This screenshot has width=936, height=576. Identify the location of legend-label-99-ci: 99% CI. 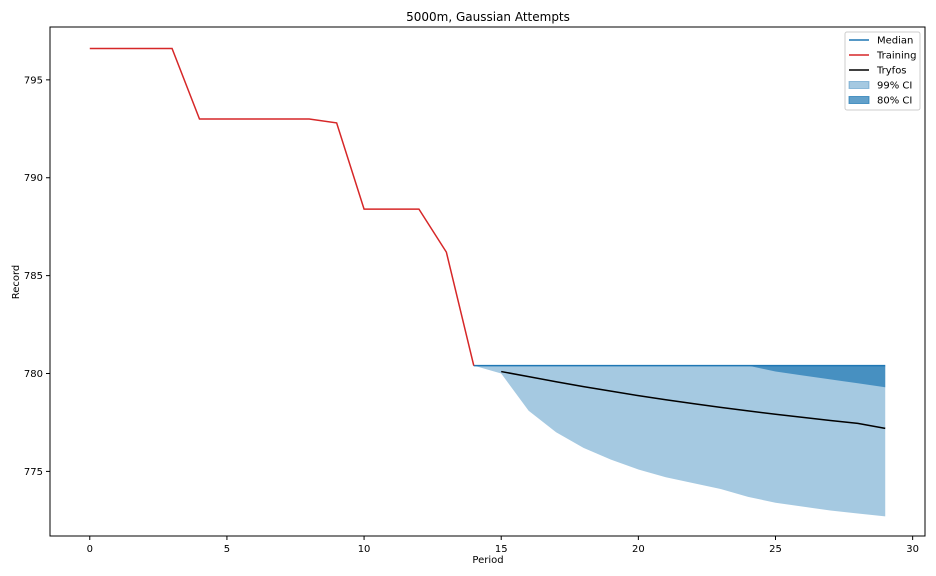
(894, 86).